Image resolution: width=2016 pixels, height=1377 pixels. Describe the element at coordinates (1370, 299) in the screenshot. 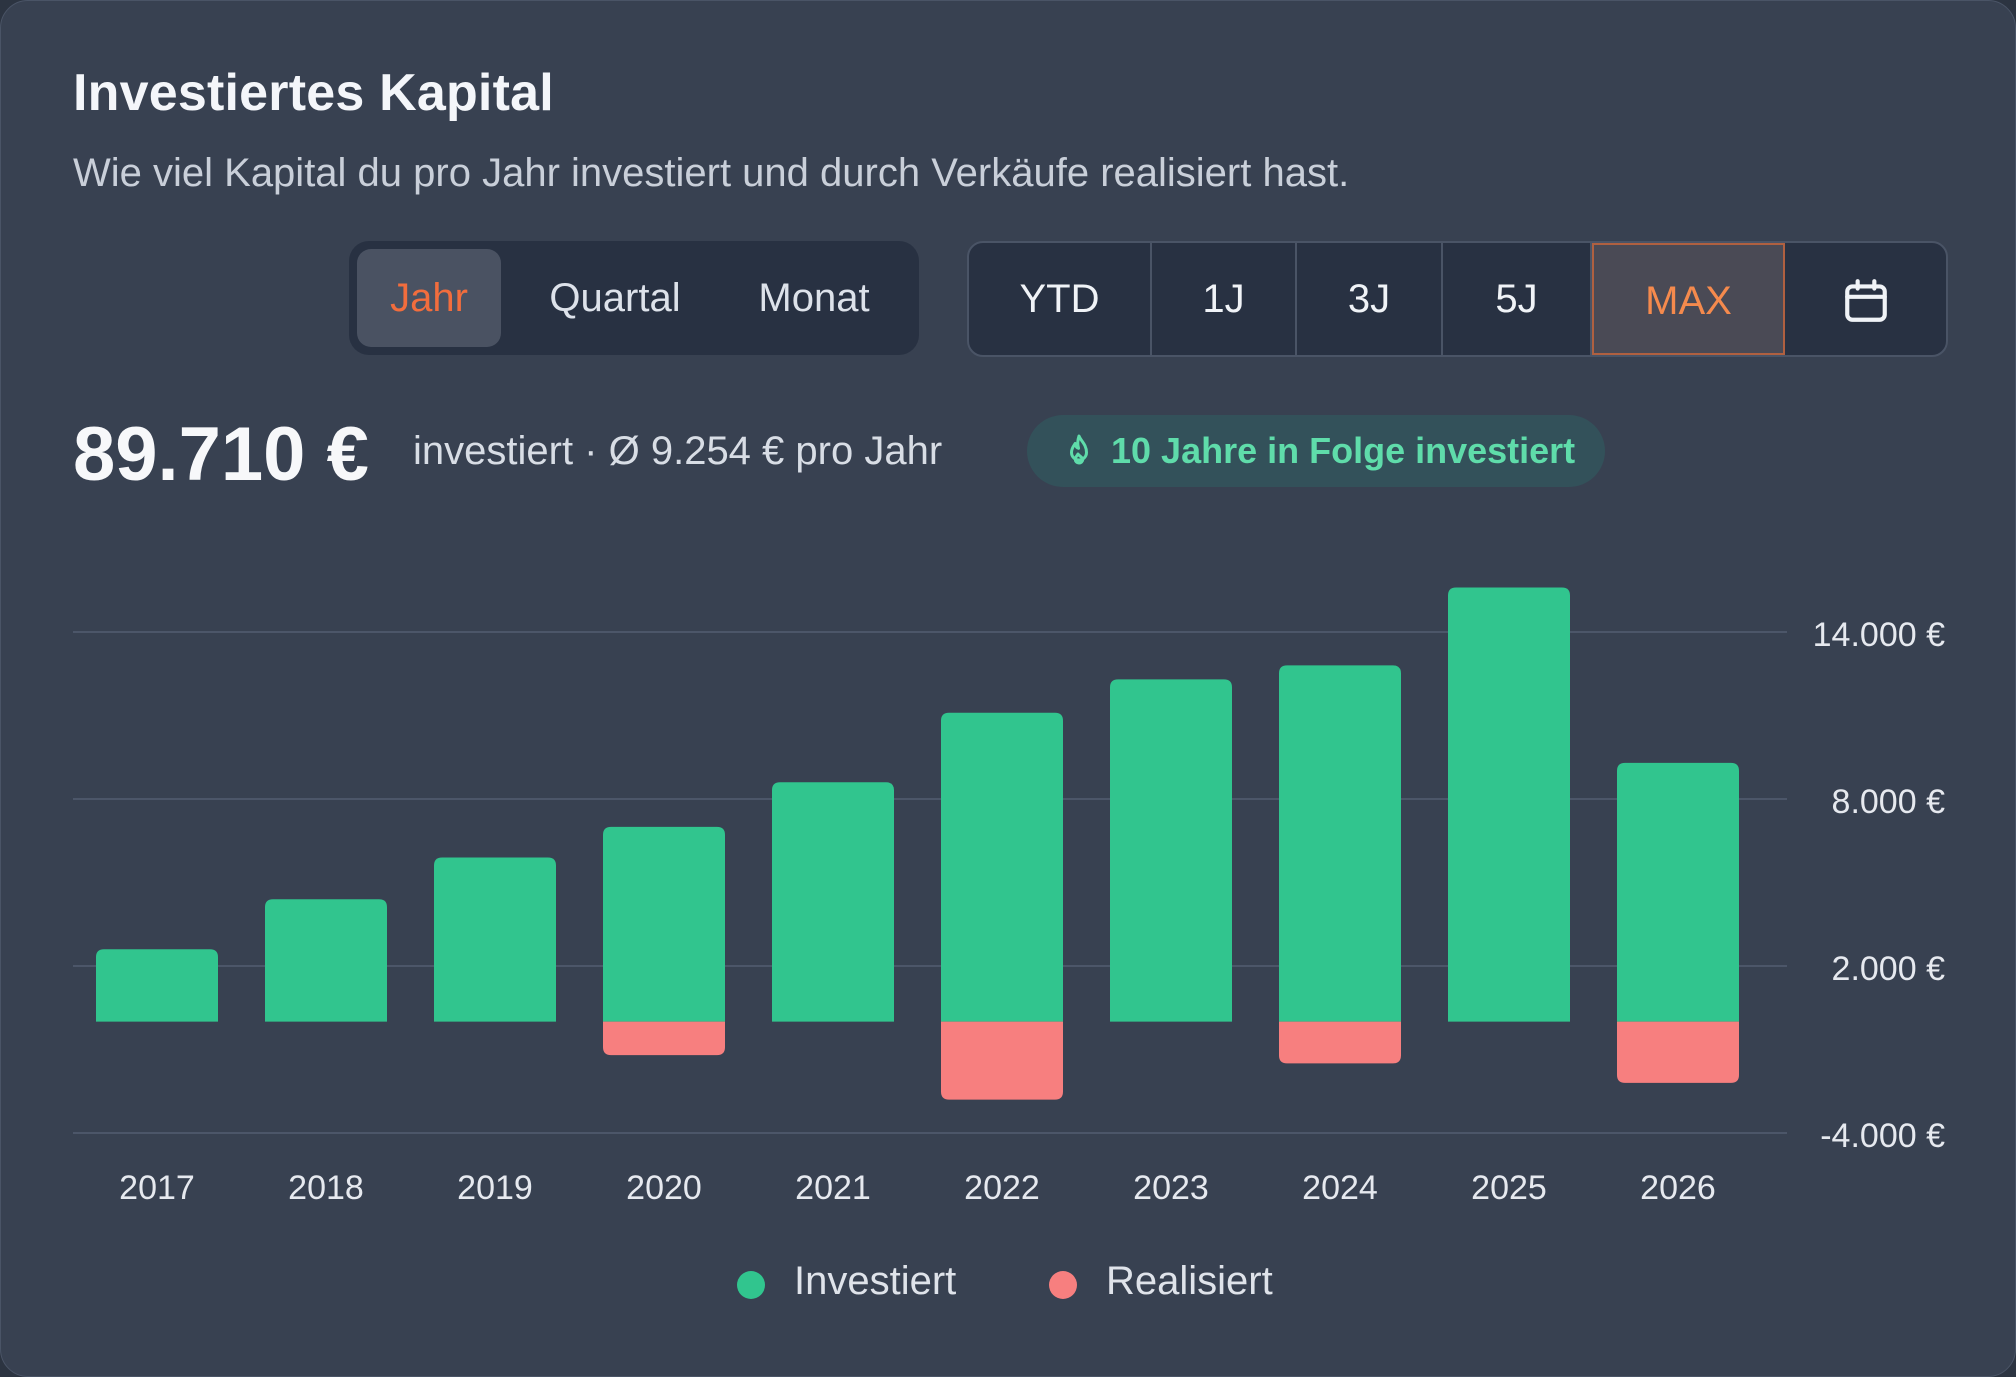

I see `range-3j-button: 3J` at that location.